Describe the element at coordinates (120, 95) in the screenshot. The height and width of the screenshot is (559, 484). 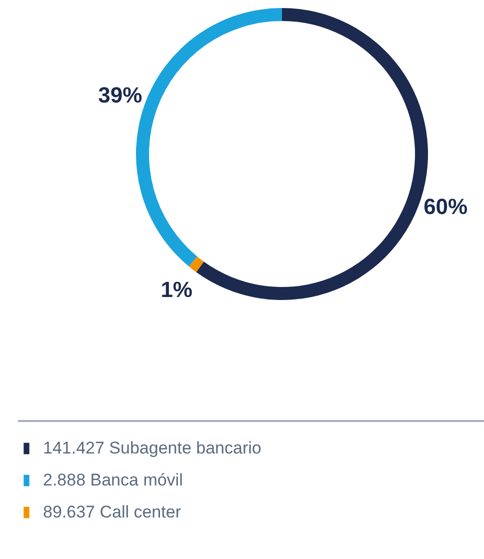
I see `data-label: 39%` at that location.